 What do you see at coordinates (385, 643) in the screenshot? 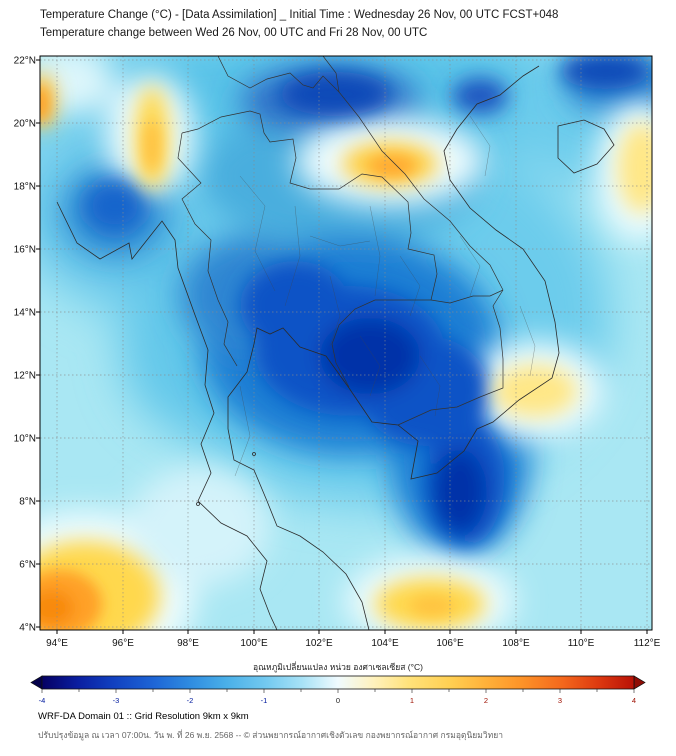
I see `x-axis-label: 104°E` at bounding box center [385, 643].